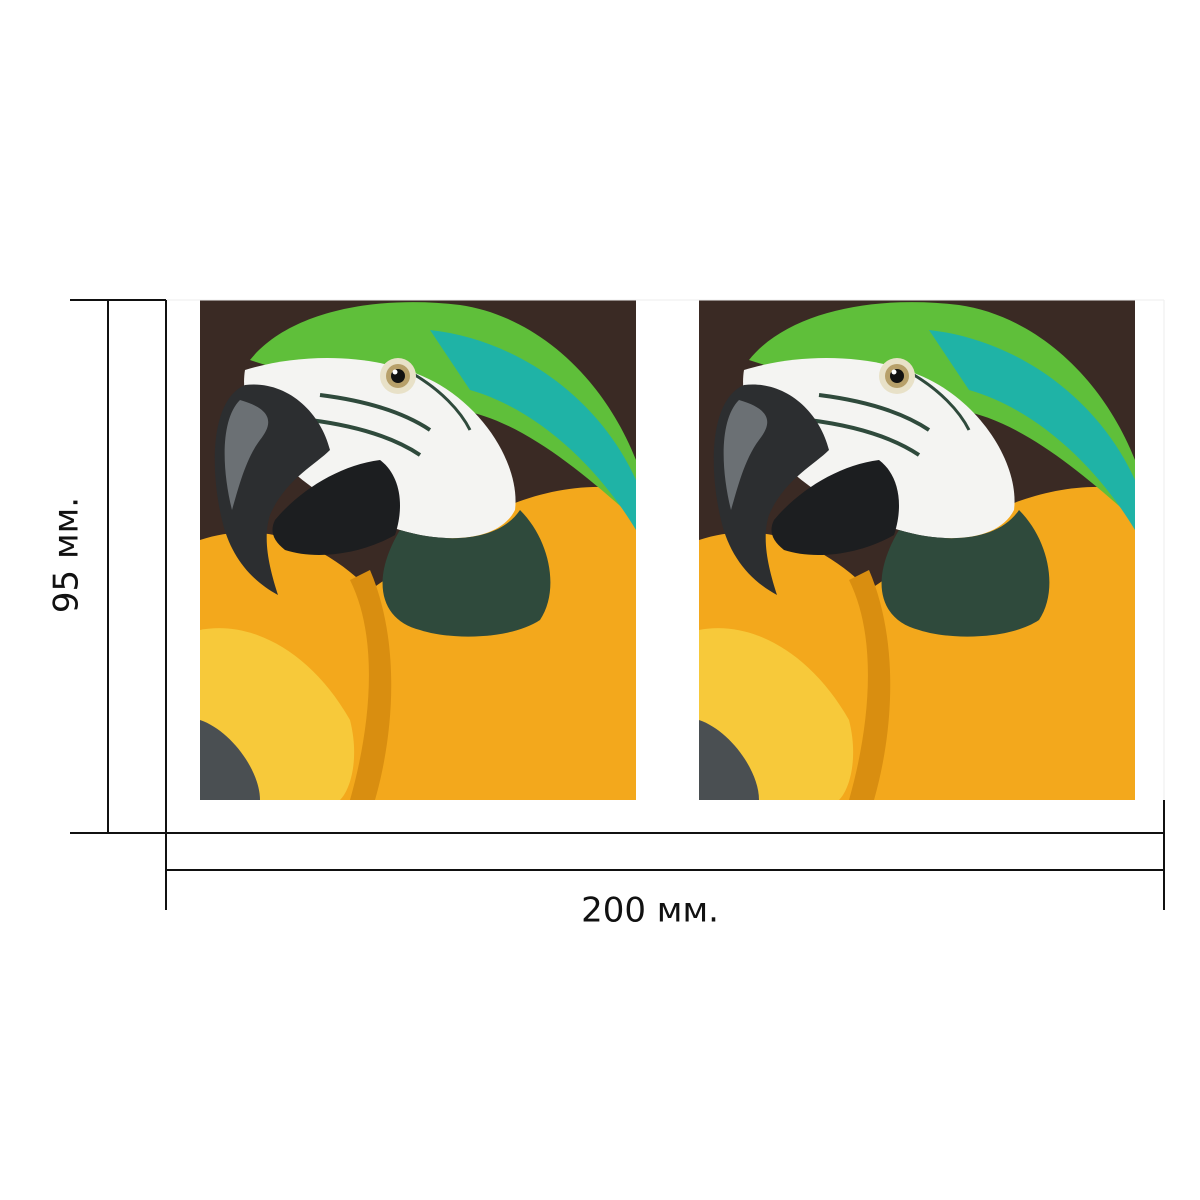  What do you see at coordinates (67, 555) in the screenshot?
I see `height-label: 95 мм.` at bounding box center [67, 555].